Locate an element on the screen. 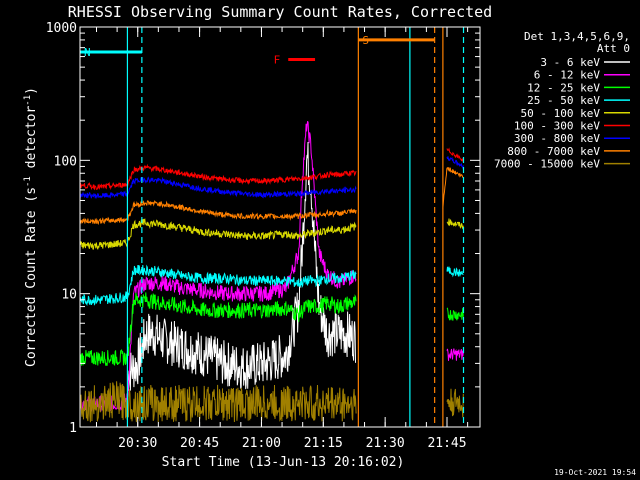 Image resolution: width=640 pixels, height=480 pixels. y-axis-label-sup2: -1 is located at coordinates (28, 100).